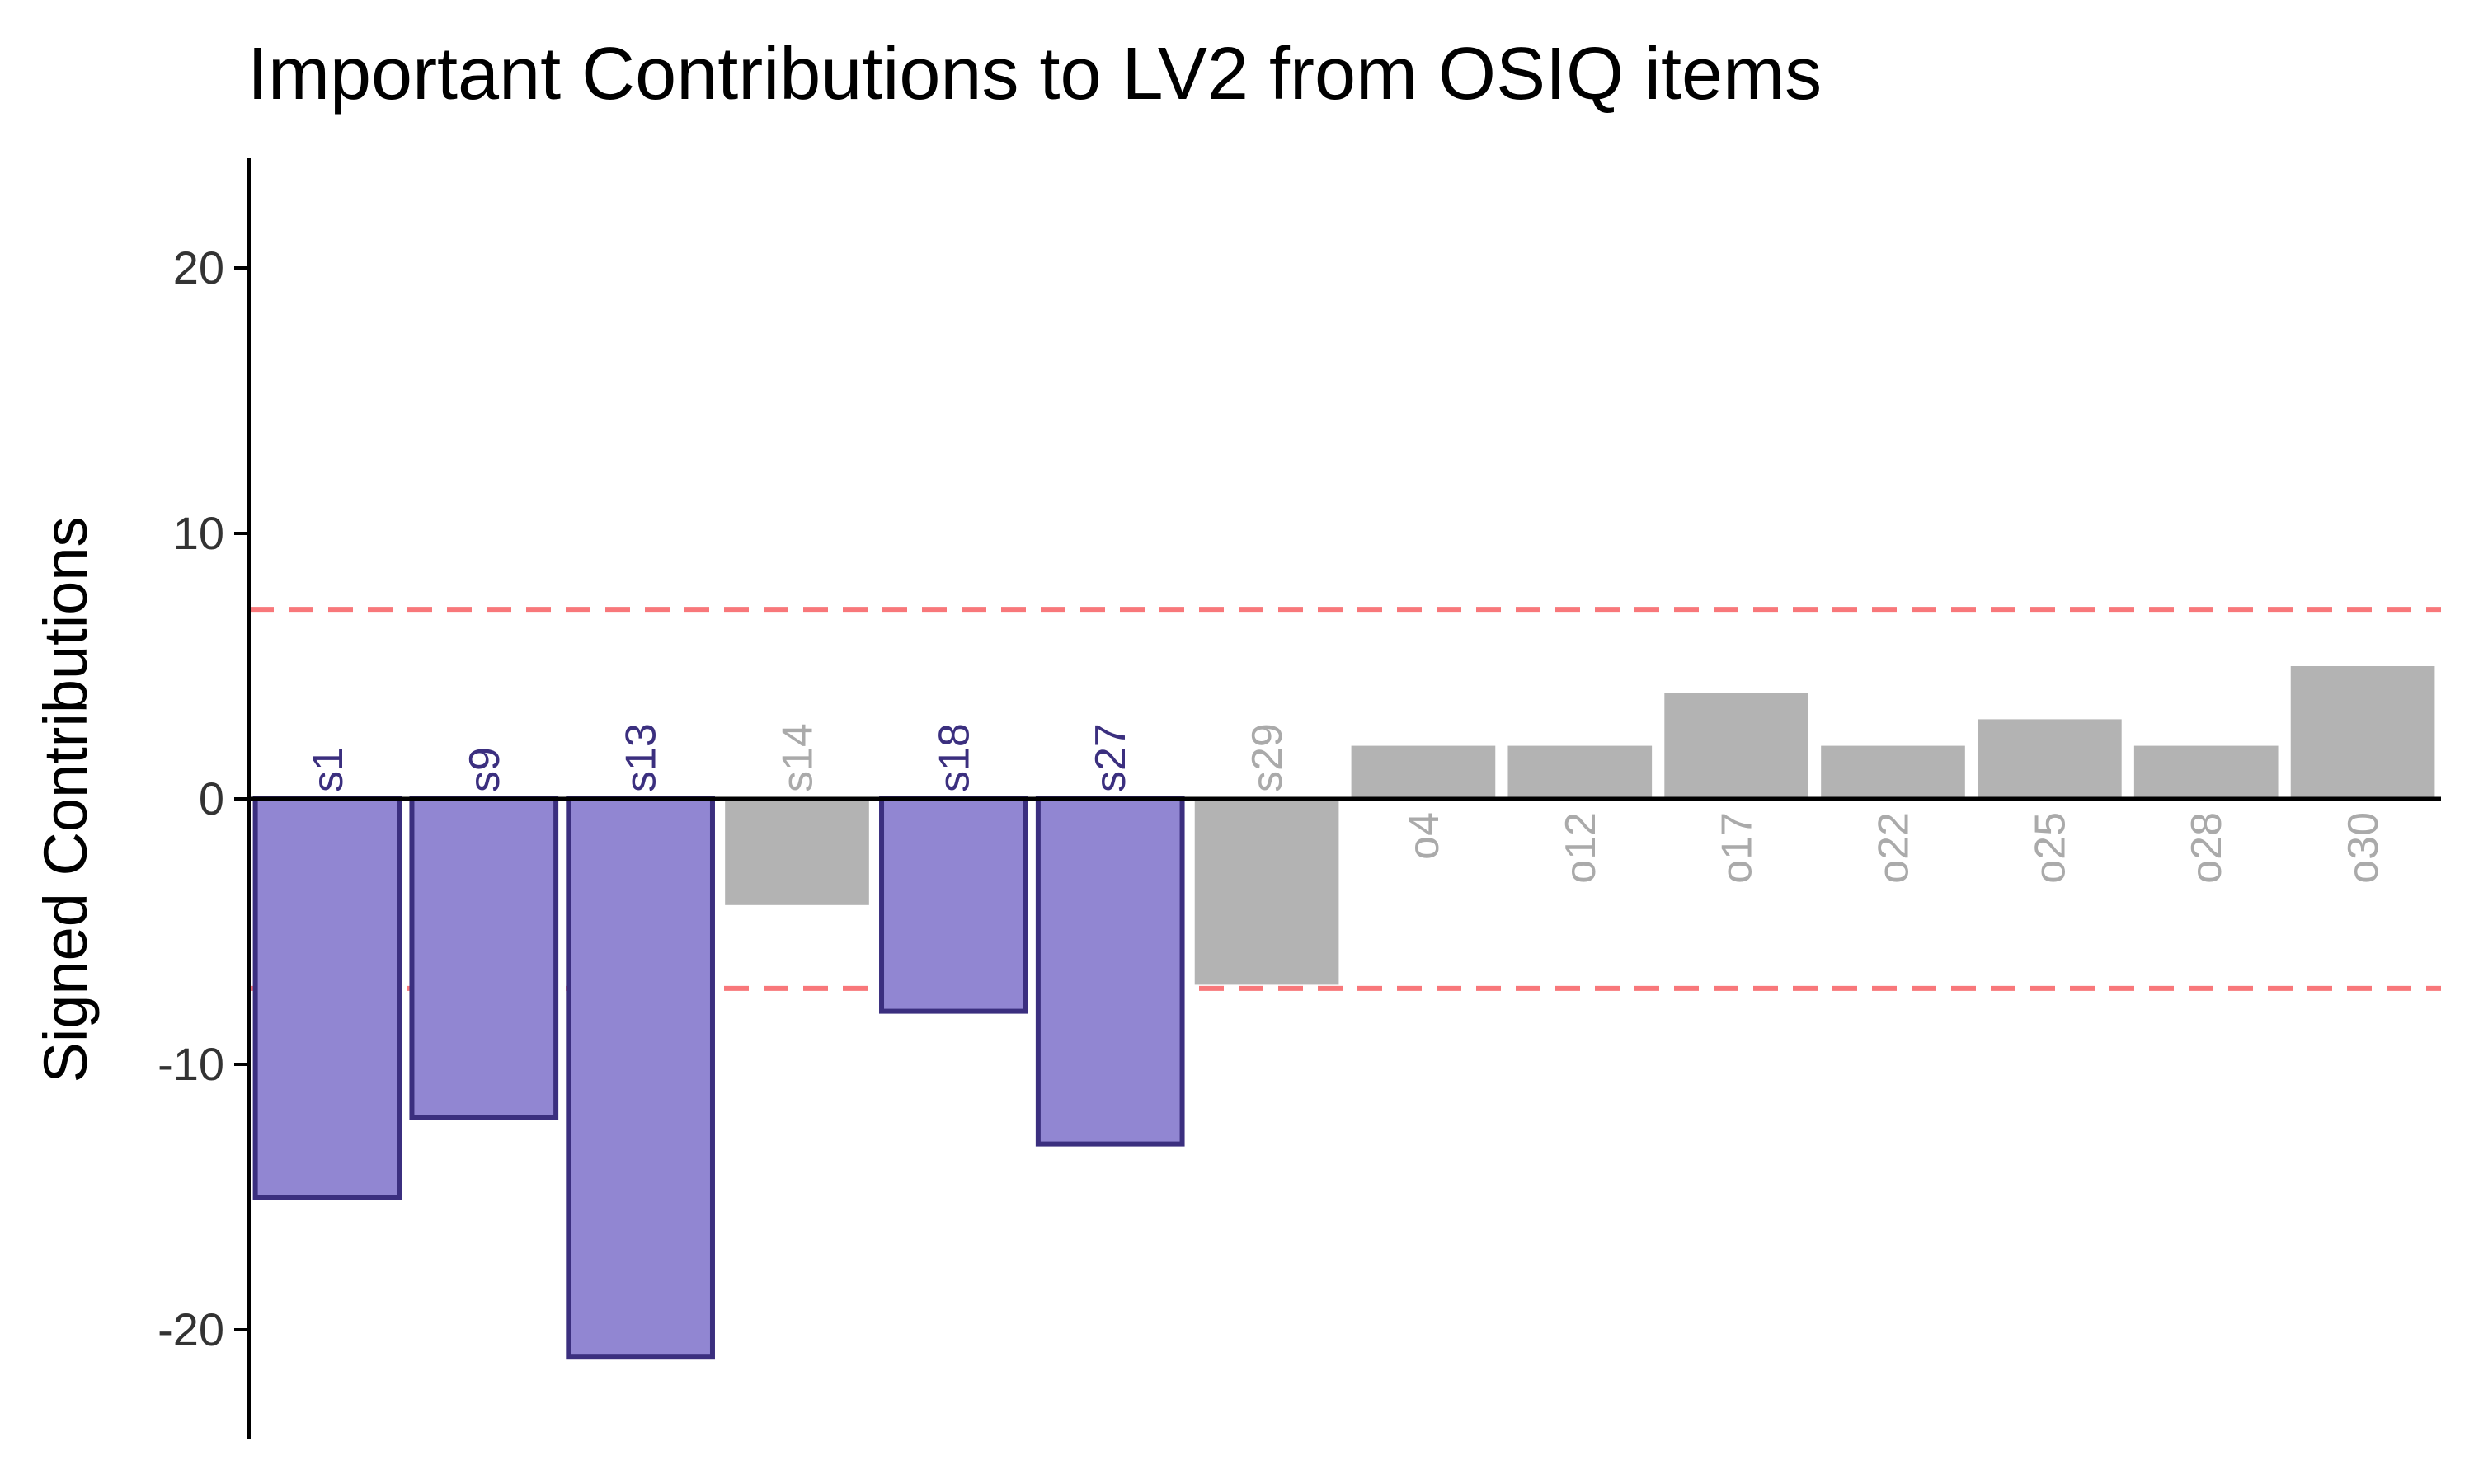 This screenshot has width=2474, height=1484. What do you see at coordinates (798, 757) in the screenshot?
I see `bar-label-s14: s14` at bounding box center [798, 757].